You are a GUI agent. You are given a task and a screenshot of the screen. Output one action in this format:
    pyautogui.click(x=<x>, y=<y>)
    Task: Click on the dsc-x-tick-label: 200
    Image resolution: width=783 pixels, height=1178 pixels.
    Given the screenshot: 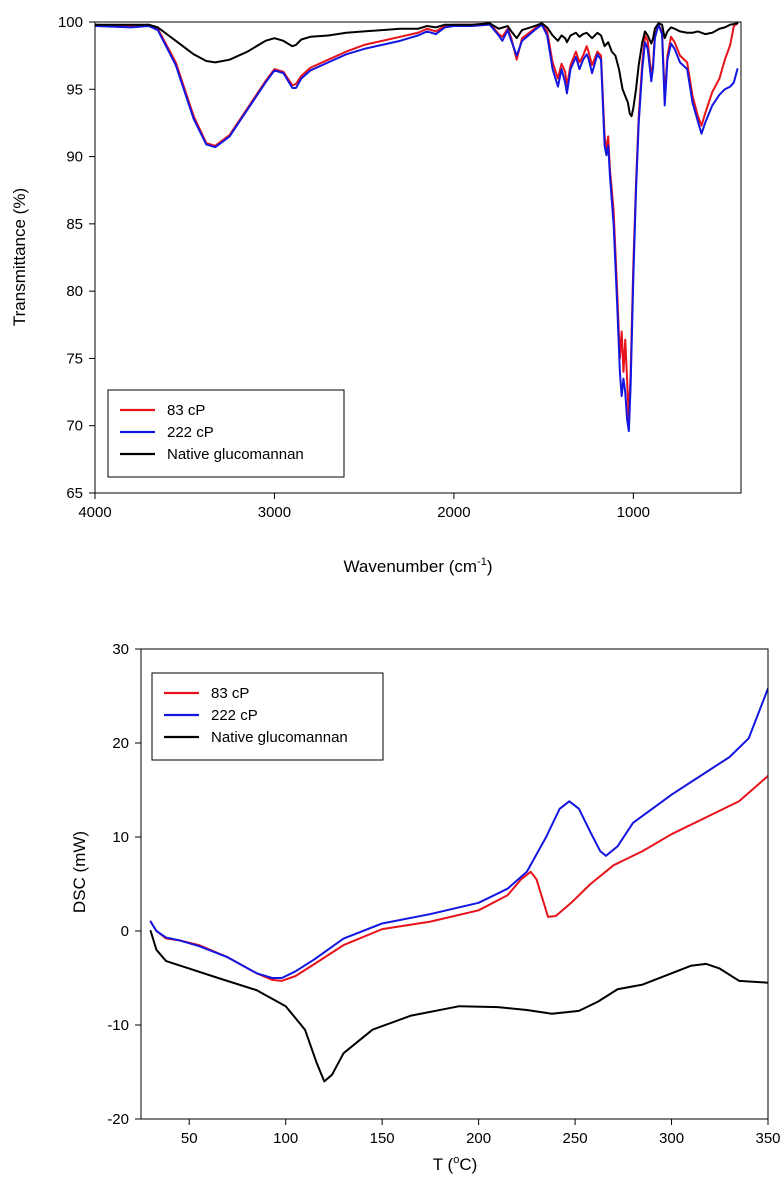 What is the action you would take?
    pyautogui.click(x=478, y=1138)
    